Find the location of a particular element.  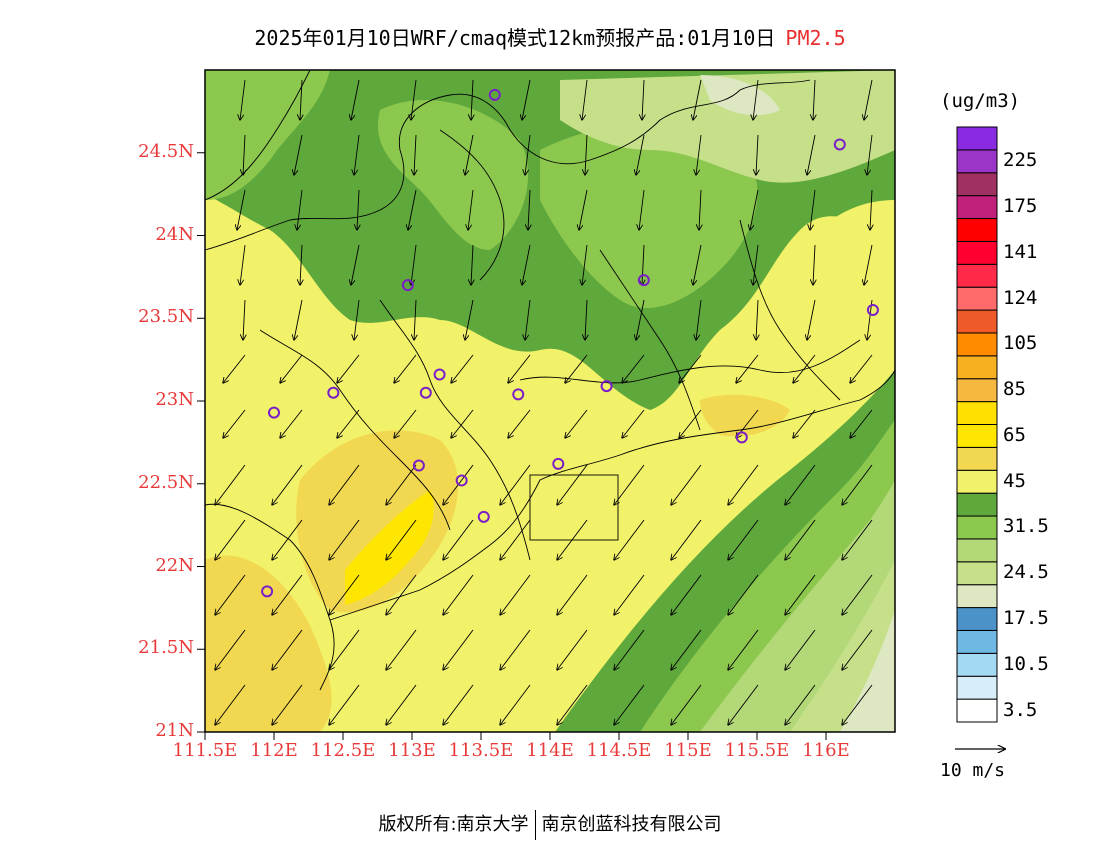

y-tick-label-0: 21N is located at coordinates (174, 730).